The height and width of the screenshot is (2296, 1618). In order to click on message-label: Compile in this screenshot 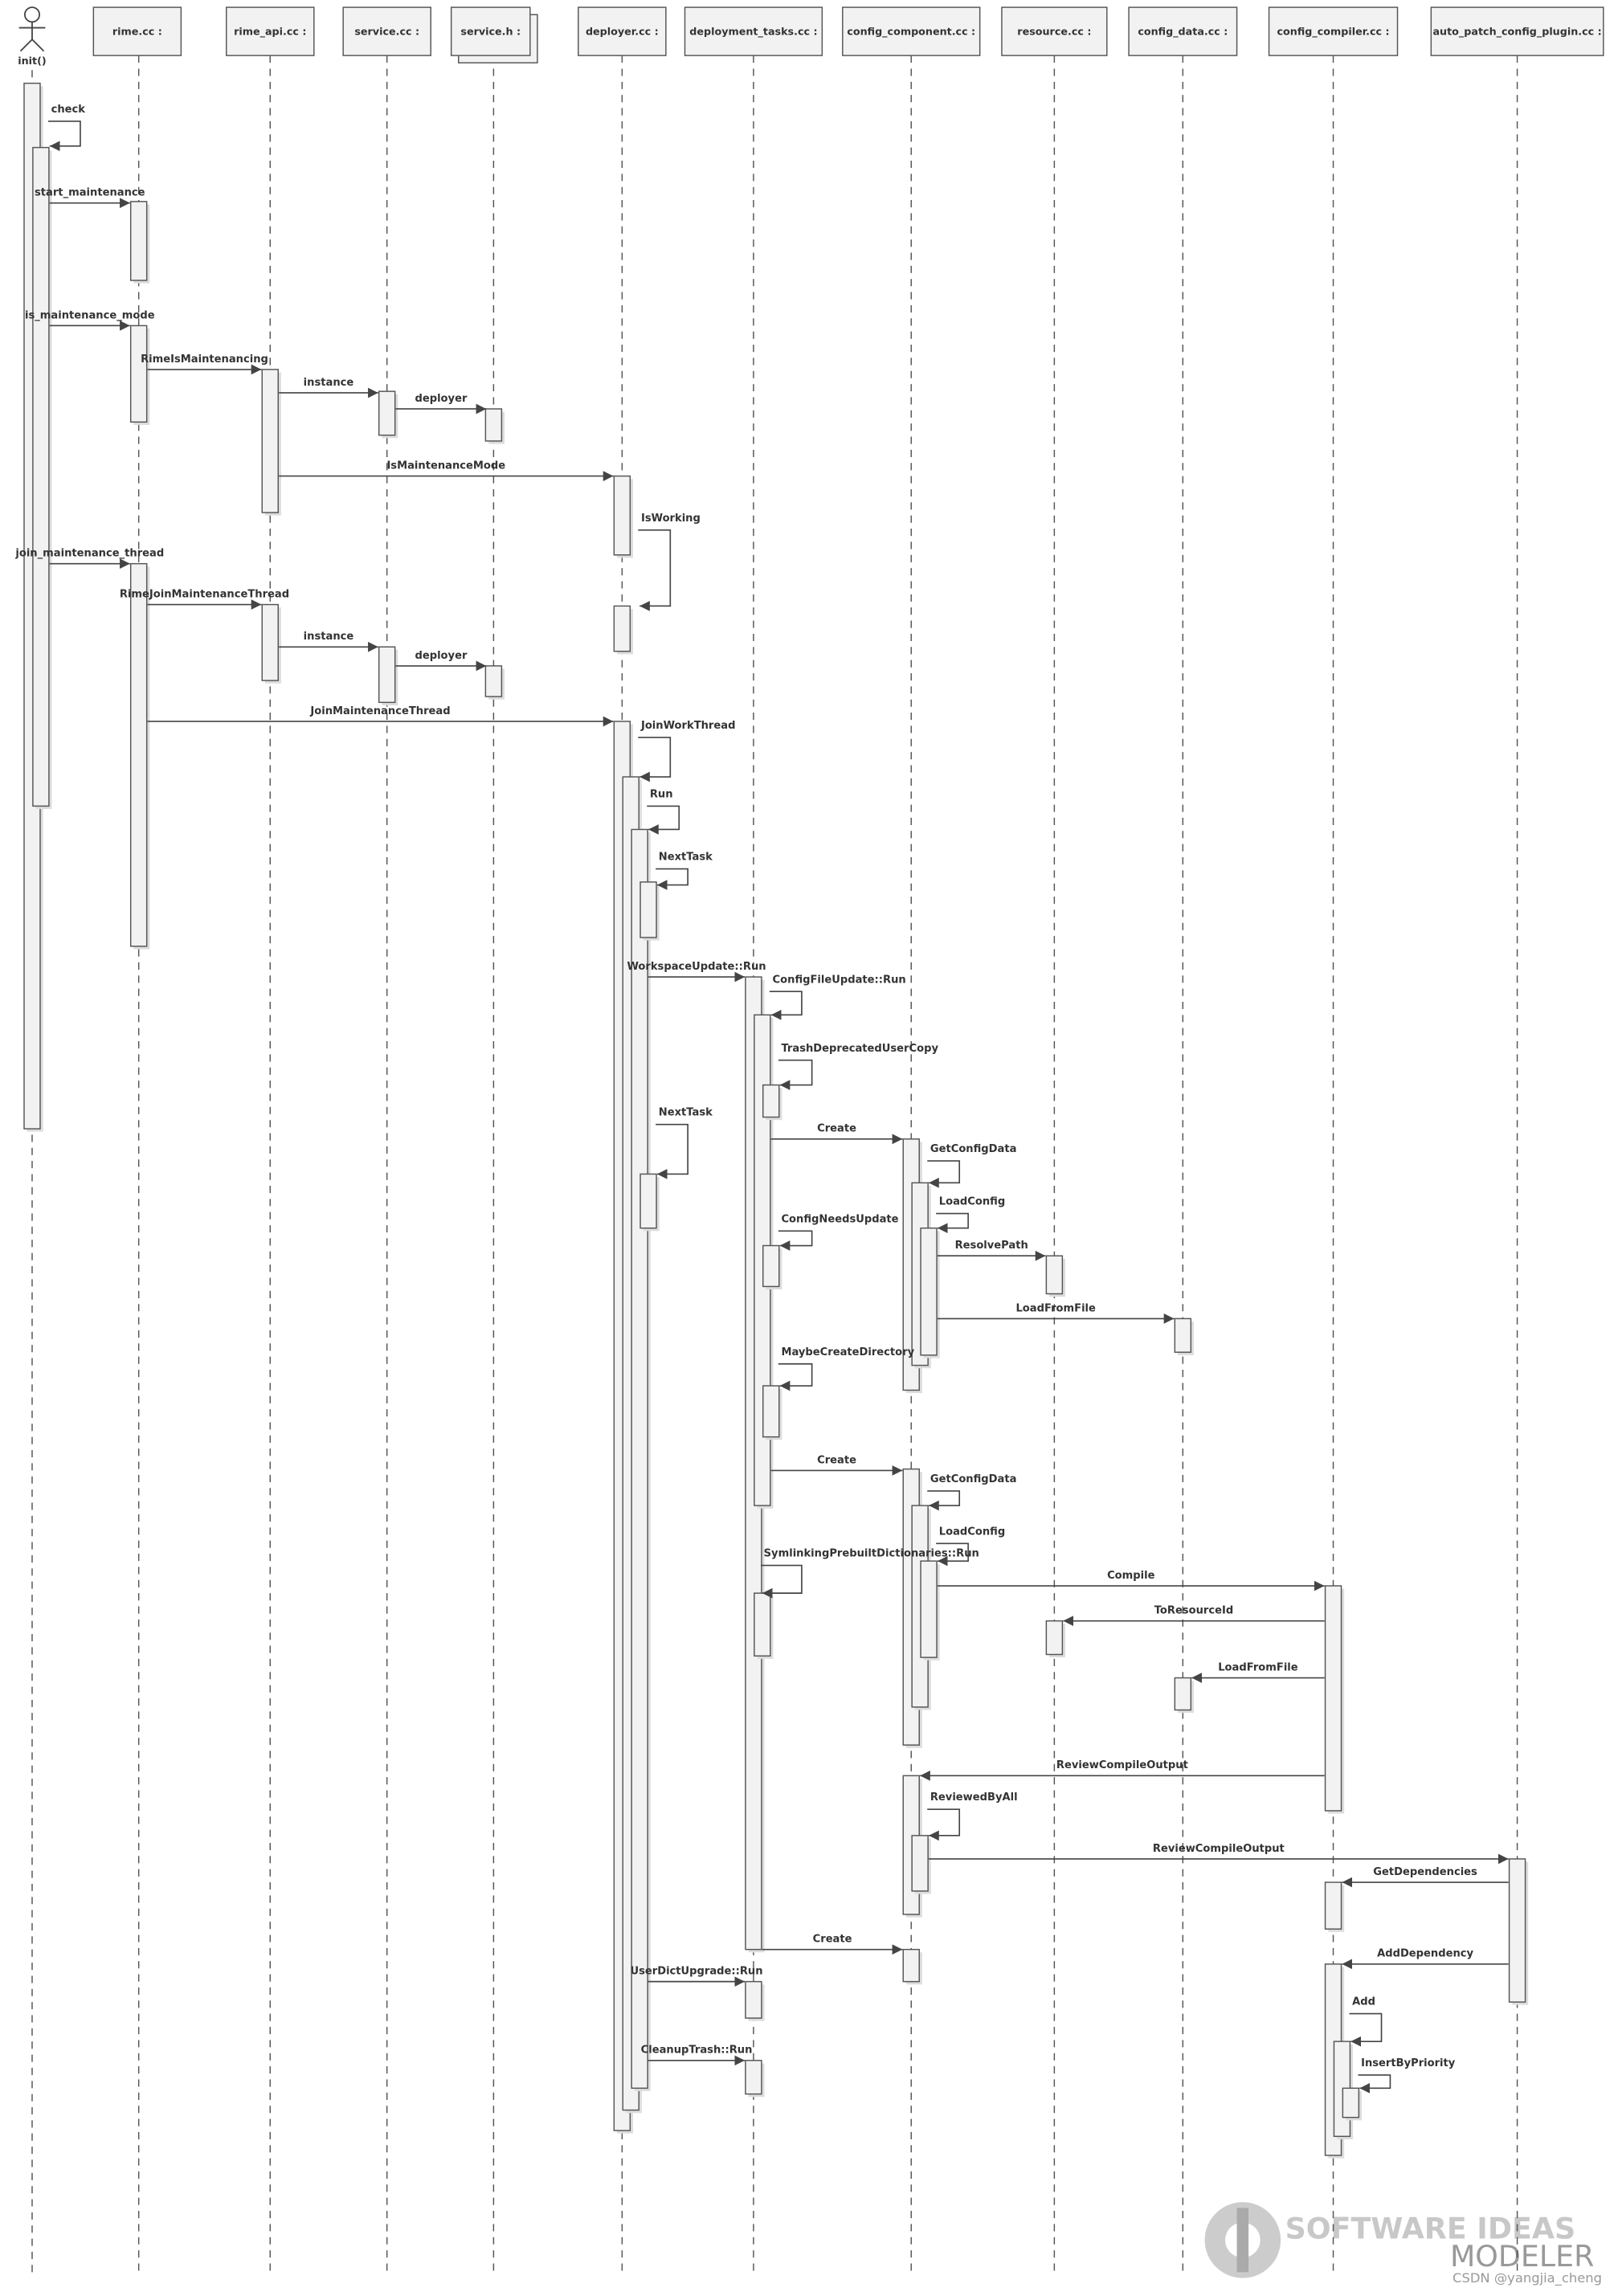, I will do `click(1131, 1576)`.